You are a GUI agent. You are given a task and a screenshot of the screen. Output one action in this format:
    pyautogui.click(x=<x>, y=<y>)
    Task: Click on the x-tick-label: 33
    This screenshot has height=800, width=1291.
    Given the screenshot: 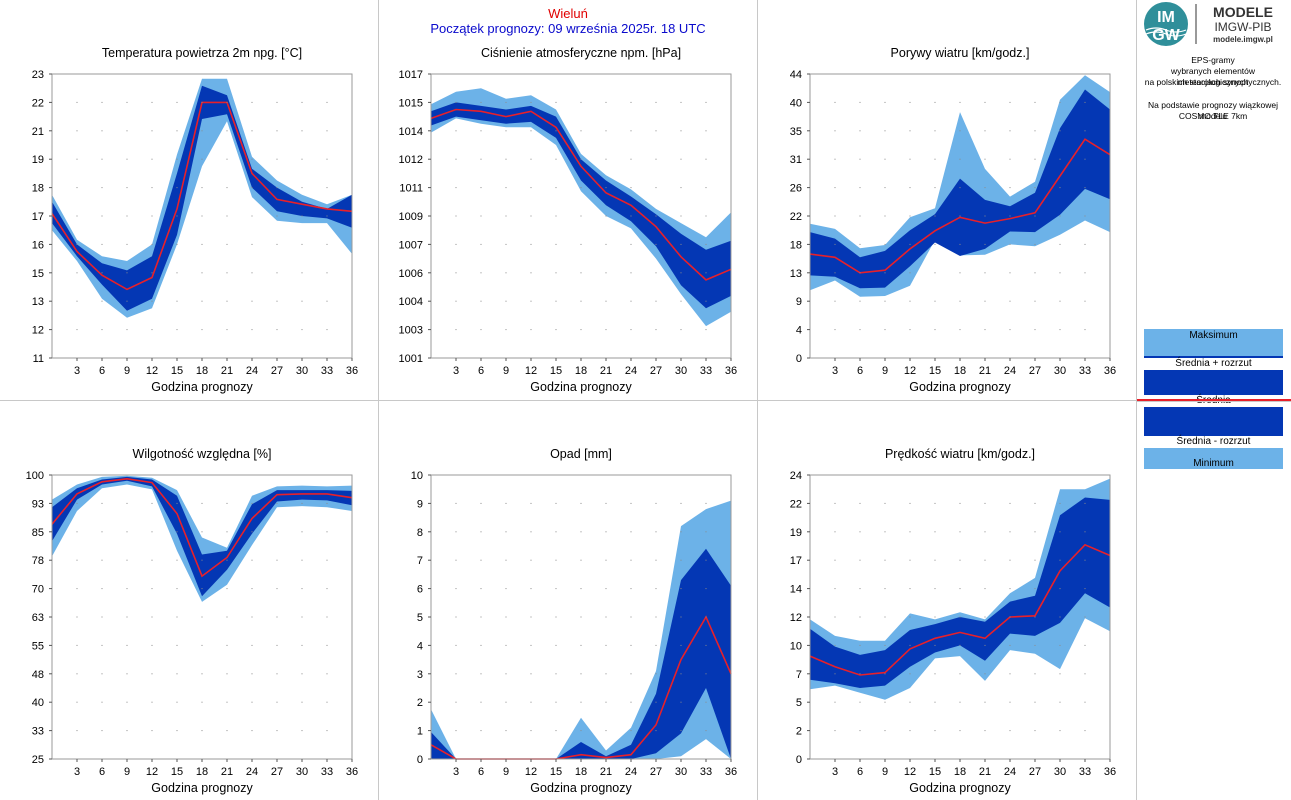 What is the action you would take?
    pyautogui.click(x=706, y=371)
    